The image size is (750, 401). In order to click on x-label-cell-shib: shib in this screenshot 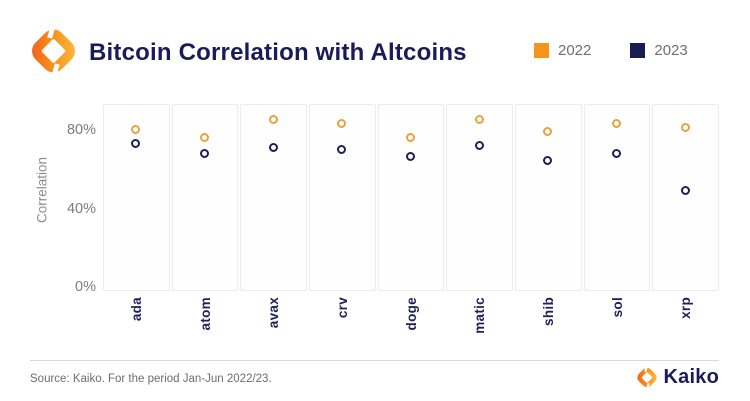, I will do `click(548, 315)`.